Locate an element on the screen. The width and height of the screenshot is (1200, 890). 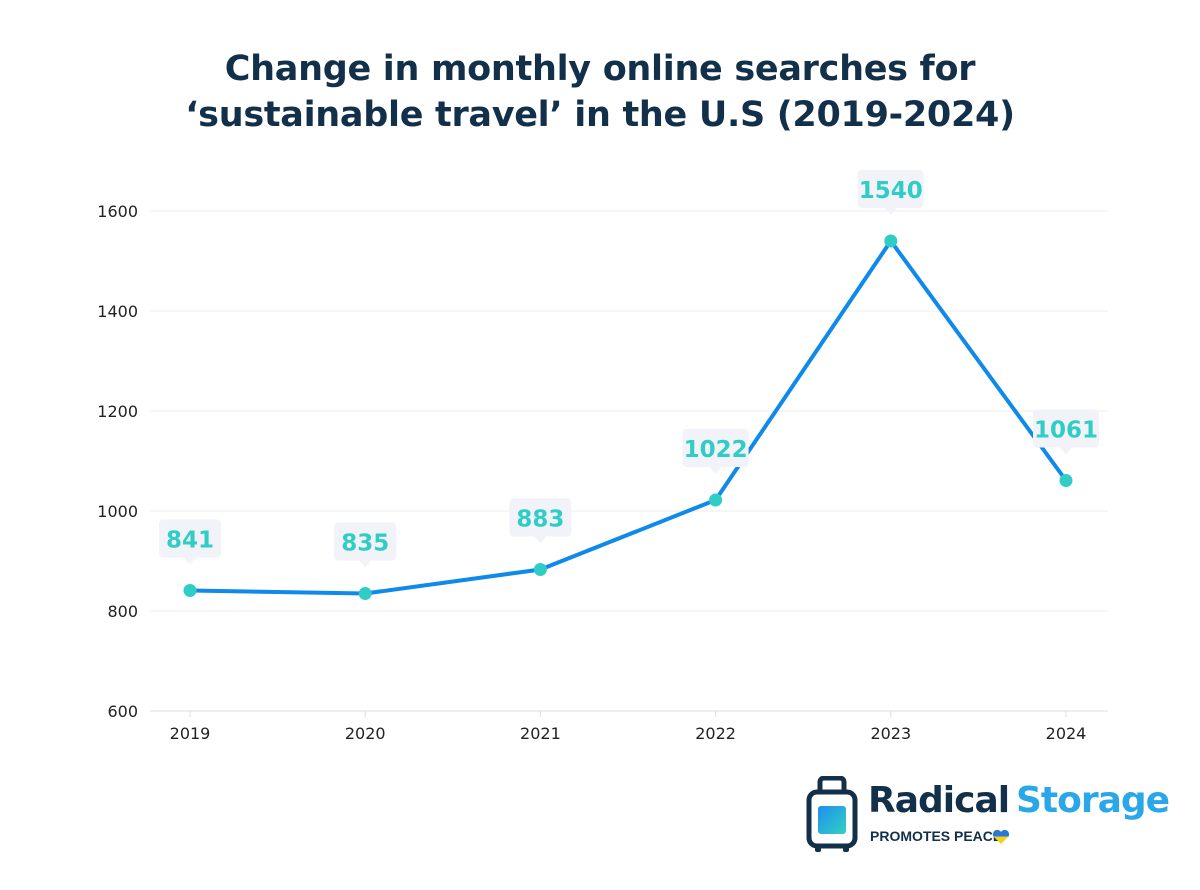
y-tick-label: 600 is located at coordinates (122, 711).